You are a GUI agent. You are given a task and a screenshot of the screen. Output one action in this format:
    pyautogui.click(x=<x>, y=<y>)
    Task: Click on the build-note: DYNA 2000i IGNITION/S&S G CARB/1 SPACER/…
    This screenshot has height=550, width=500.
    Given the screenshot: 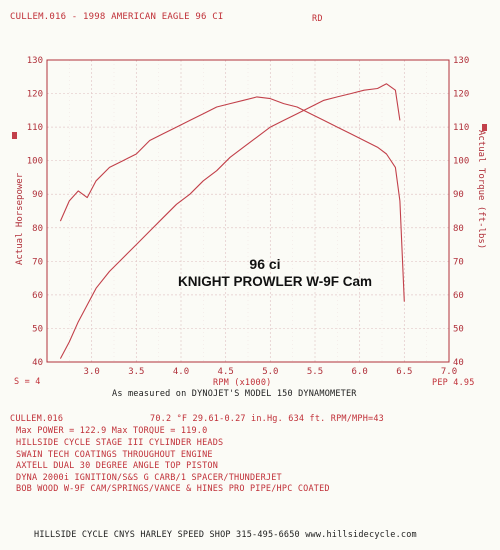 What is the action you would take?
    pyautogui.click(x=149, y=477)
    